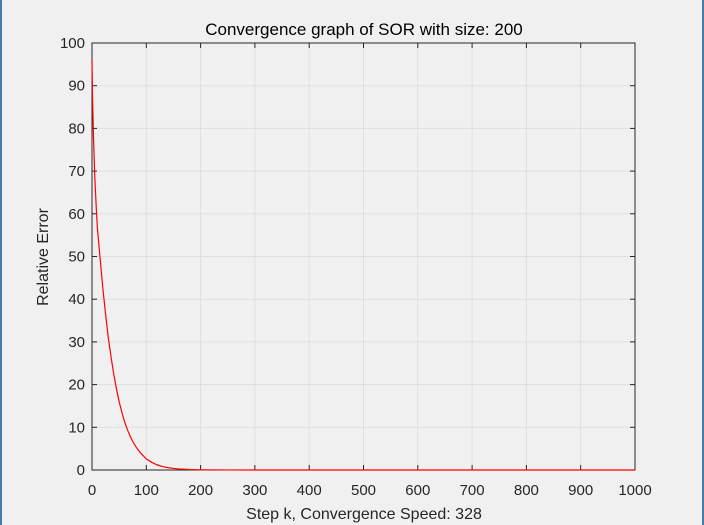 The height and width of the screenshot is (525, 704). I want to click on x-tick-label: 200, so click(200, 490).